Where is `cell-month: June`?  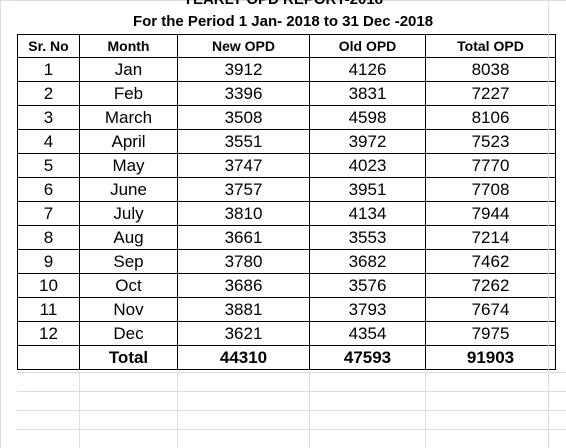
cell-month: June is located at coordinates (128, 189).